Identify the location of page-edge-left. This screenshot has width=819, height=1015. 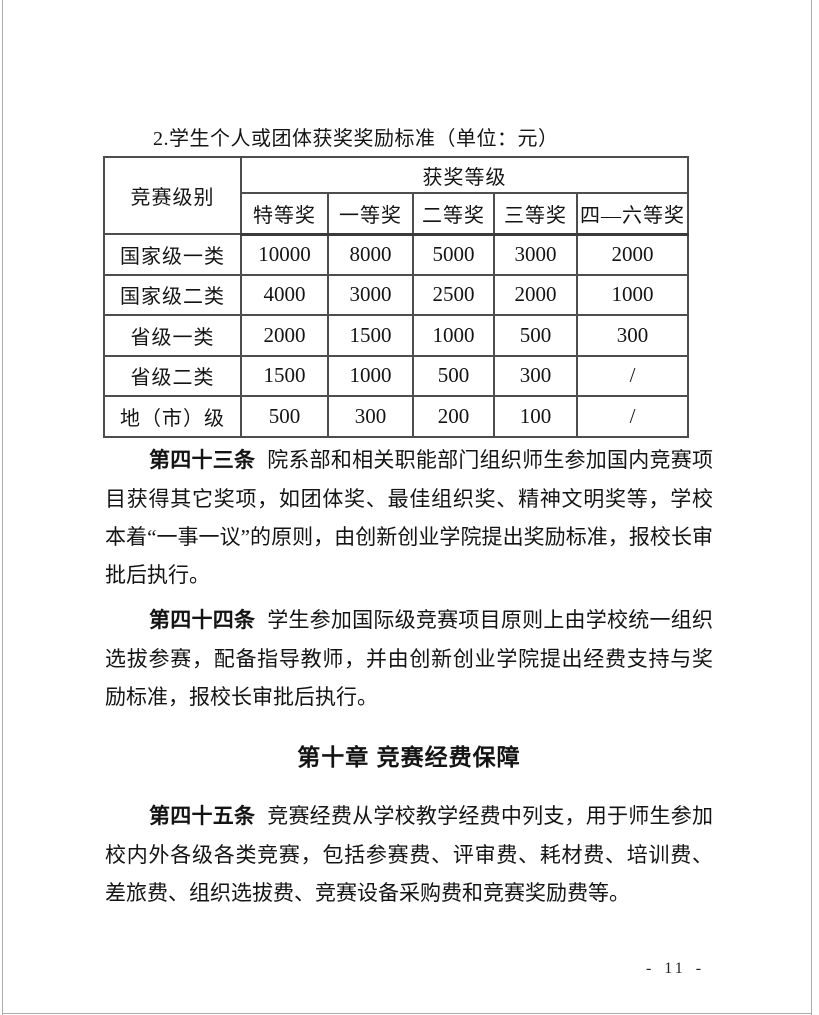
(2, 507).